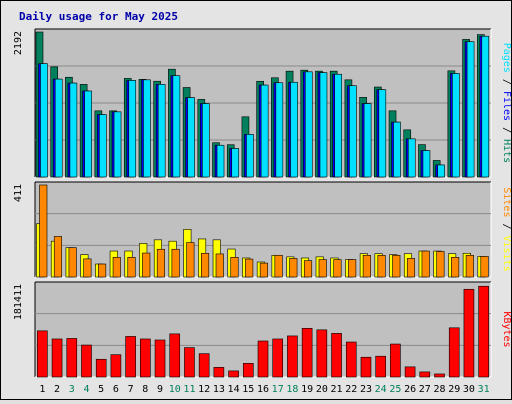 The width and height of the screenshot is (512, 404). Describe the element at coordinates (366, 389) in the screenshot. I see `x-tick-label: 23` at that location.